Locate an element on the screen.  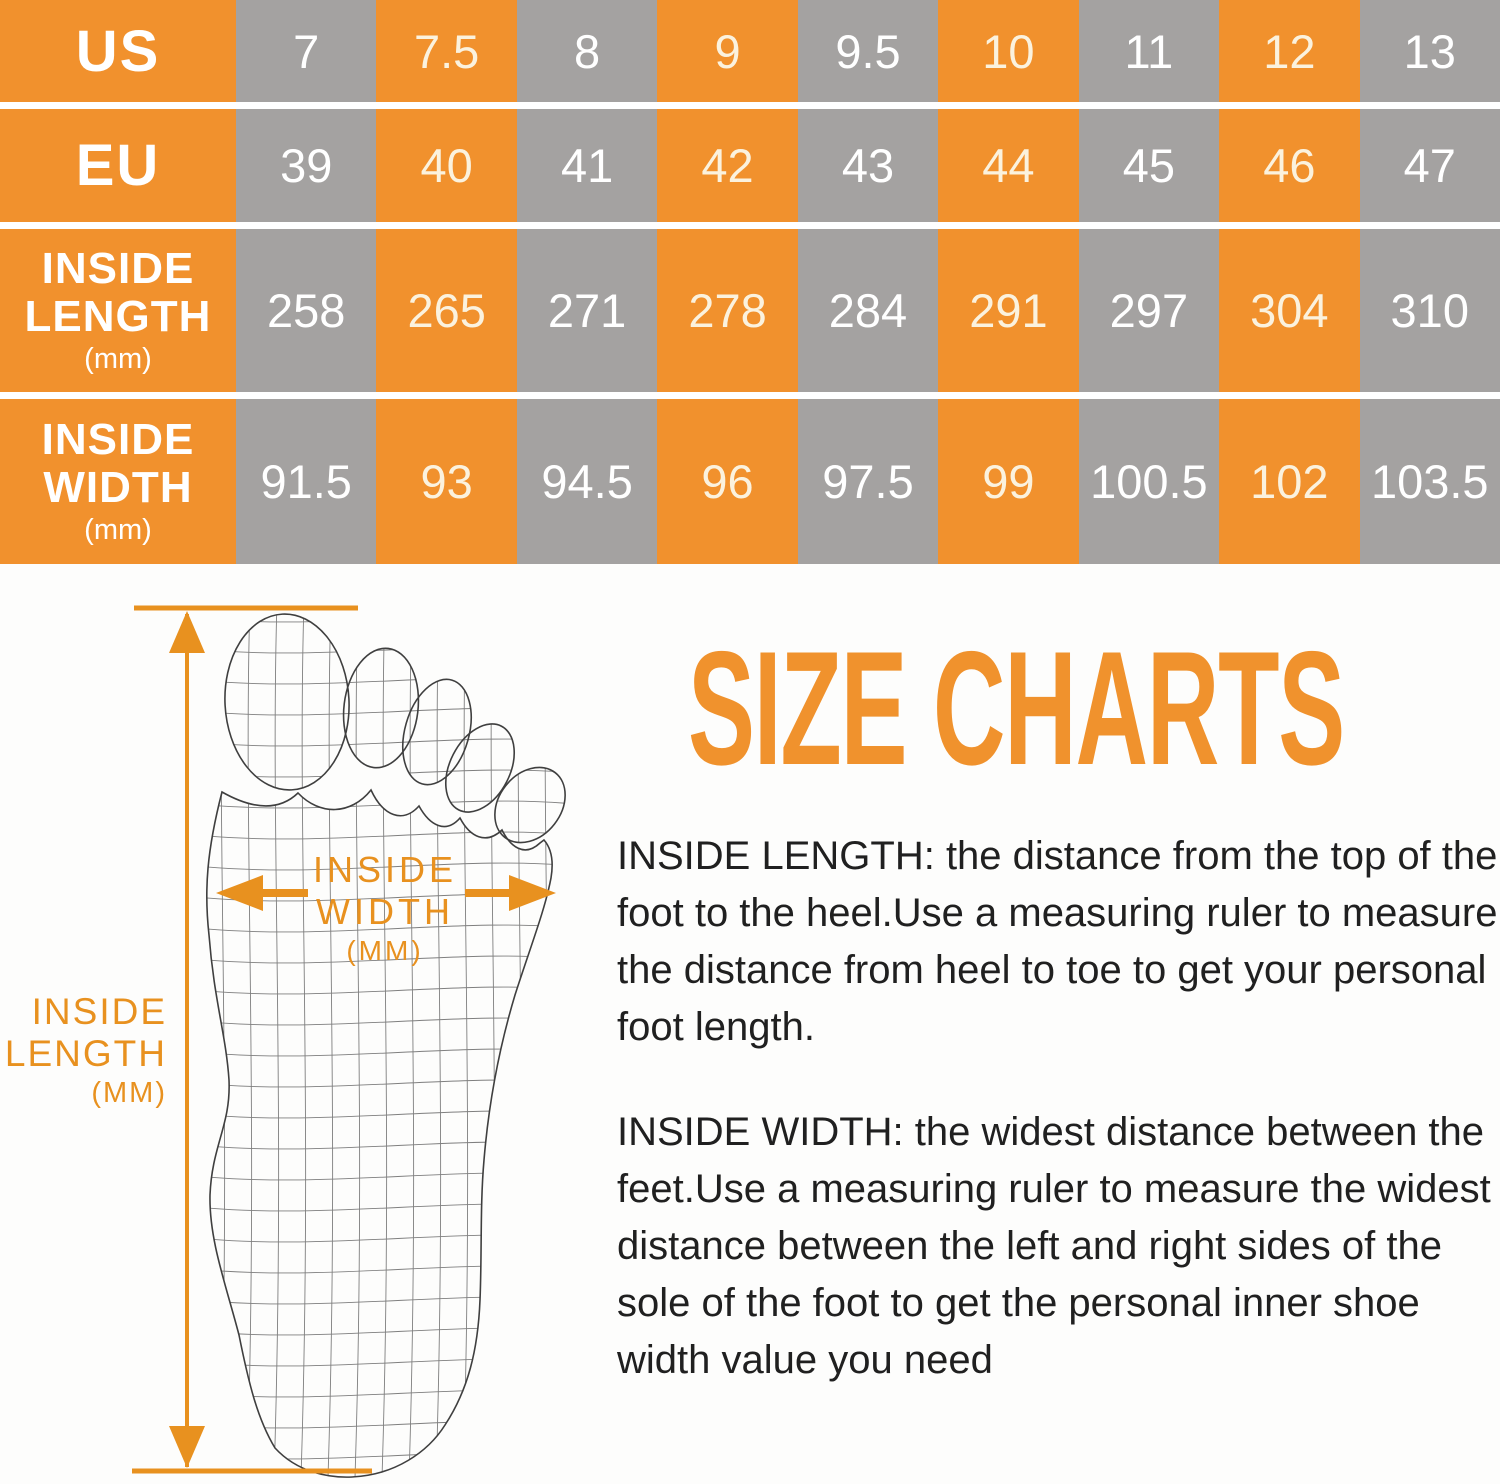
row-header-label: INSIDE WIDTH is located at coordinates (118, 463).